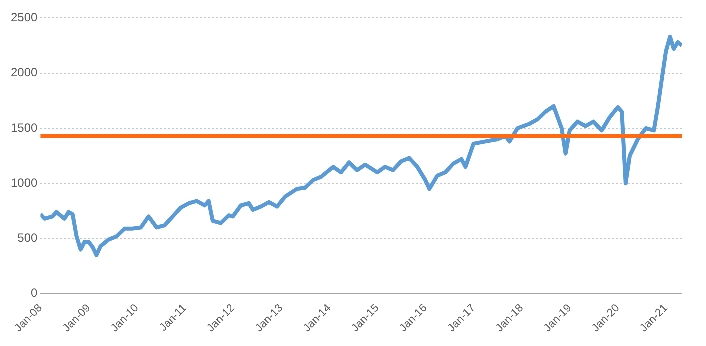 The image size is (706, 346). Describe the element at coordinates (28, 238) in the screenshot. I see `y-tick-label: 500` at that location.